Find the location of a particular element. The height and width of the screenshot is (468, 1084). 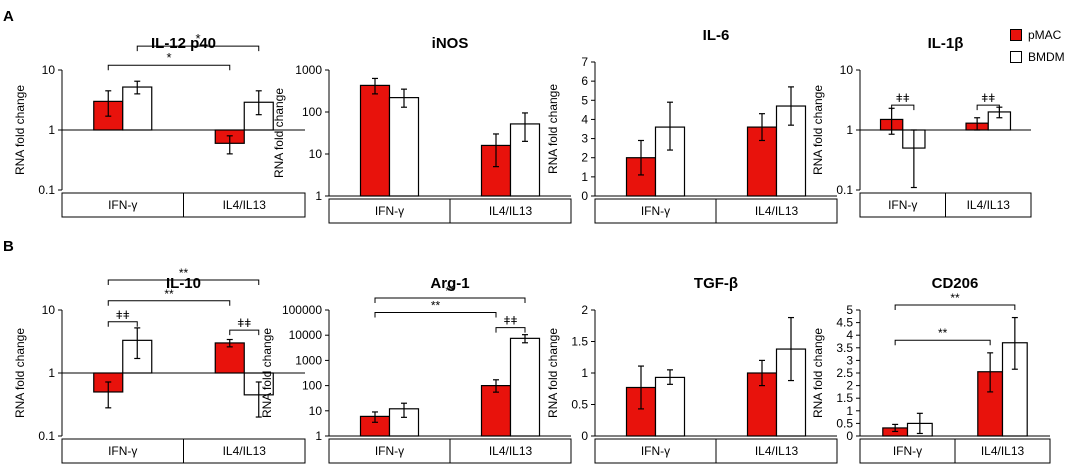

panel-label-a: A is located at coordinates (8, 16).